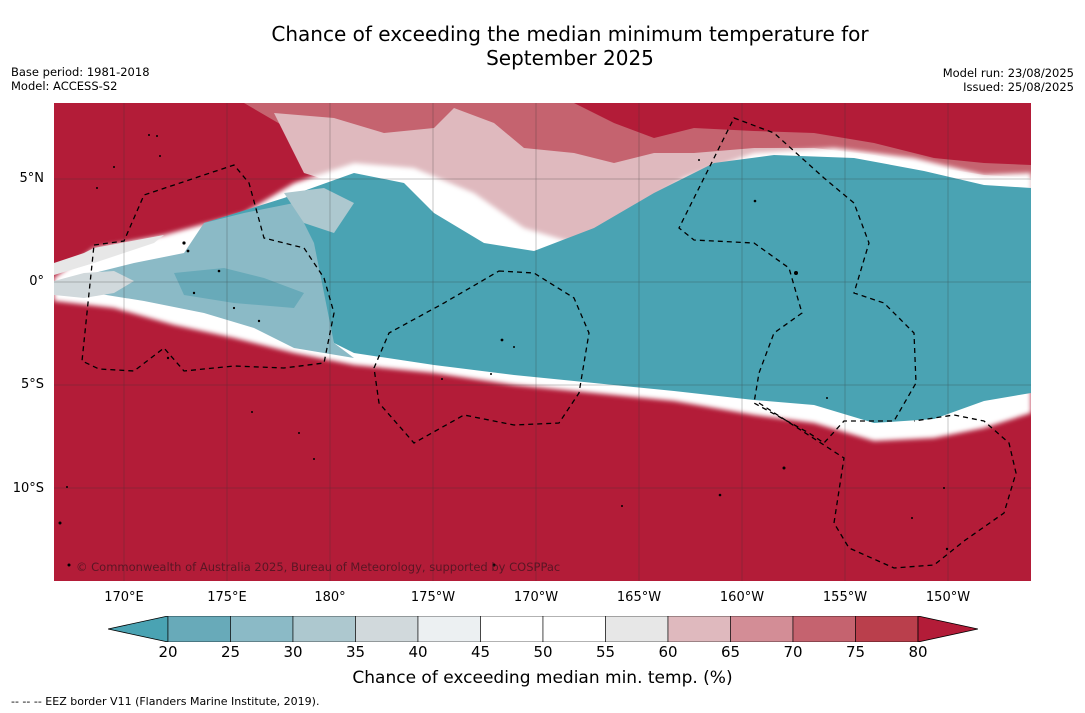 The width and height of the screenshot is (1085, 713). What do you see at coordinates (28, 488) in the screenshot?
I see `lat-label-10s: 10°S` at bounding box center [28, 488].